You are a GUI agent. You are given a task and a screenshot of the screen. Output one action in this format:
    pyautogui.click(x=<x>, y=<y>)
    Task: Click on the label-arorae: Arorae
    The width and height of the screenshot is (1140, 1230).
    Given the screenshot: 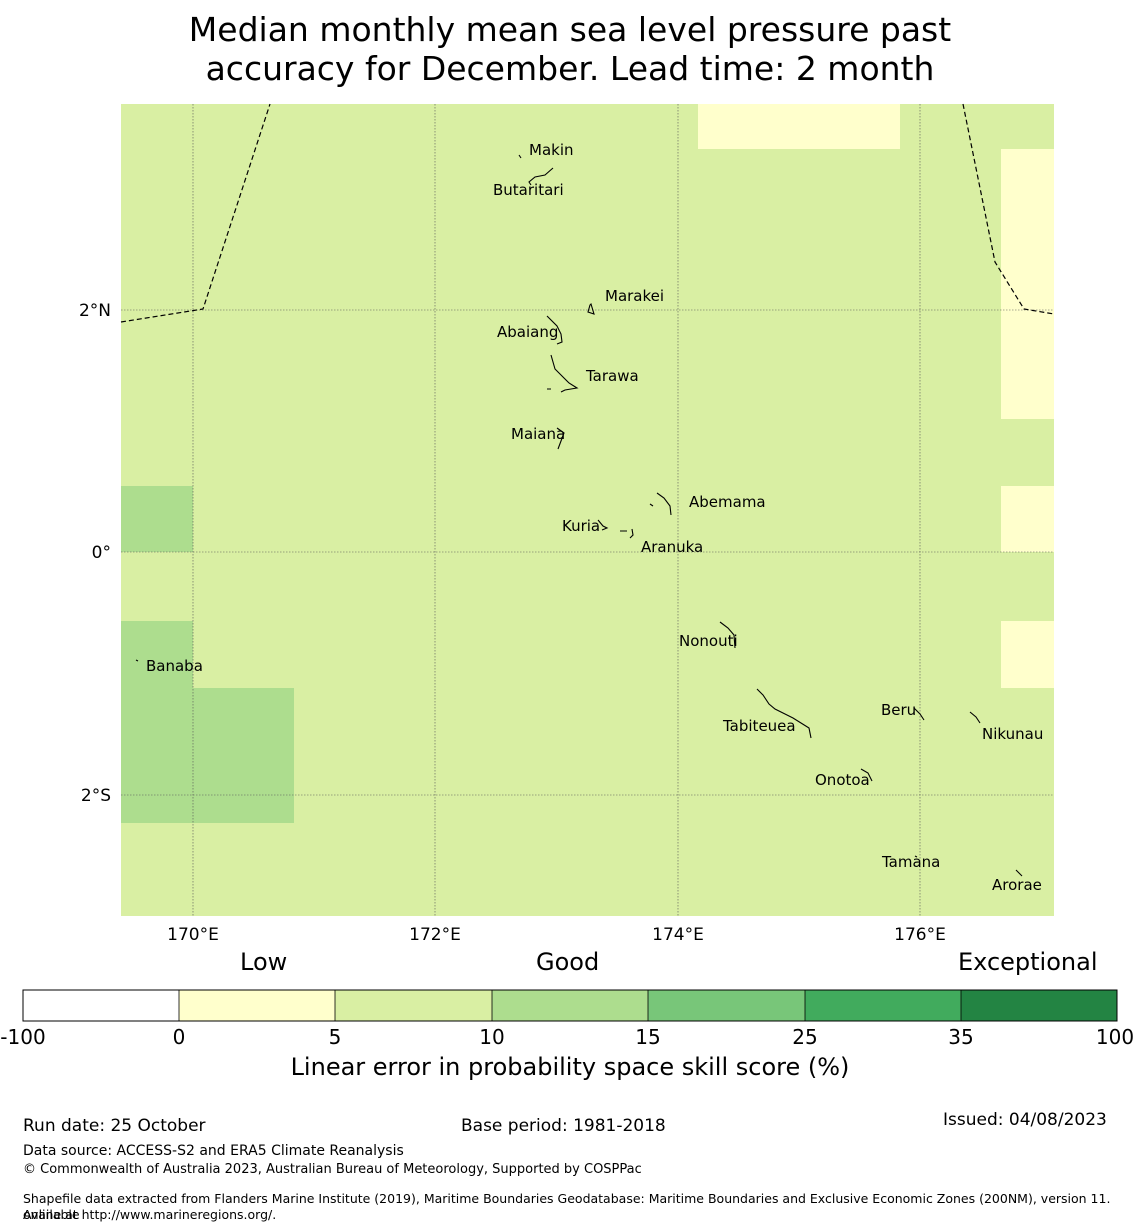 What is the action you would take?
    pyautogui.click(x=1017, y=885)
    